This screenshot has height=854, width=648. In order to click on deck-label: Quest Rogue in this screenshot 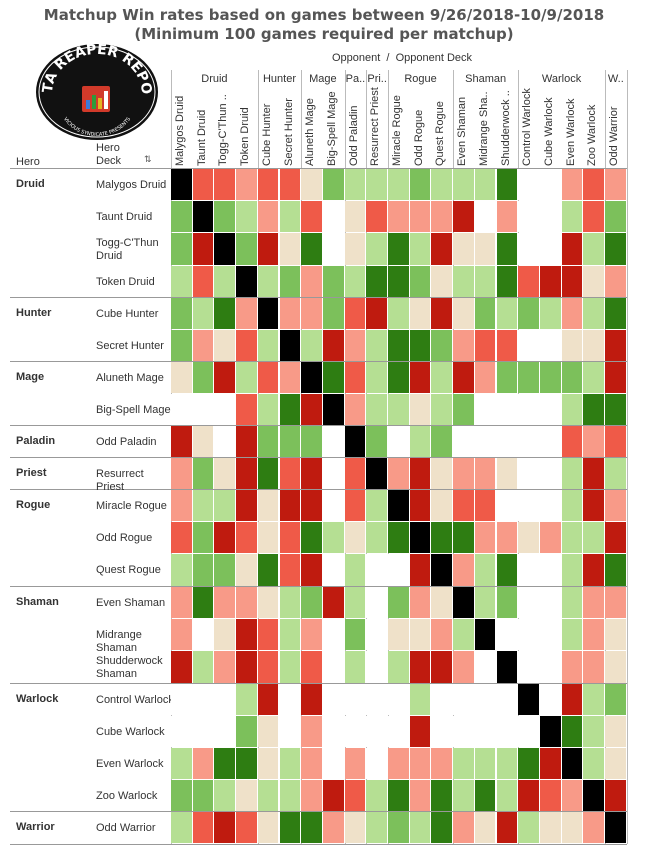, I will do `click(128, 570)`.